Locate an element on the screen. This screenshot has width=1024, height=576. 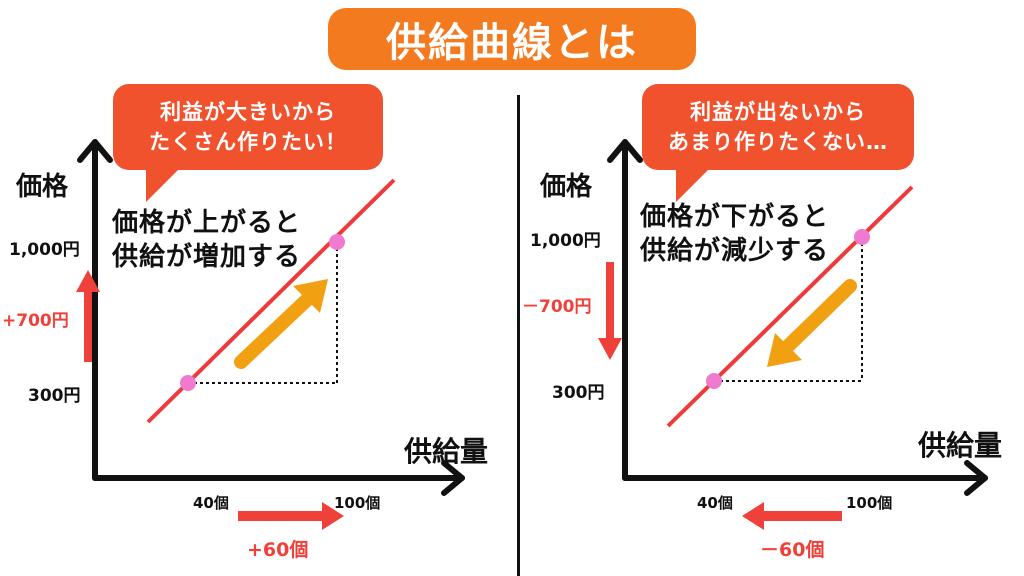
left-bubble-line-1: 利益が大きいから is located at coordinates (248, 112).